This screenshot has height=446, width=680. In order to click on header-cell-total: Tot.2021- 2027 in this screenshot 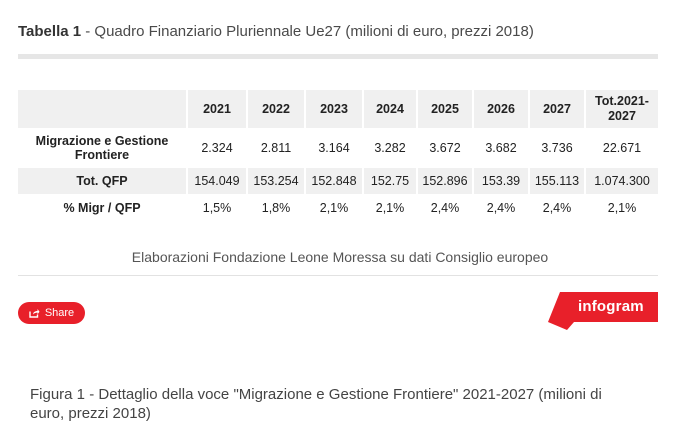, I will do `click(621, 109)`.